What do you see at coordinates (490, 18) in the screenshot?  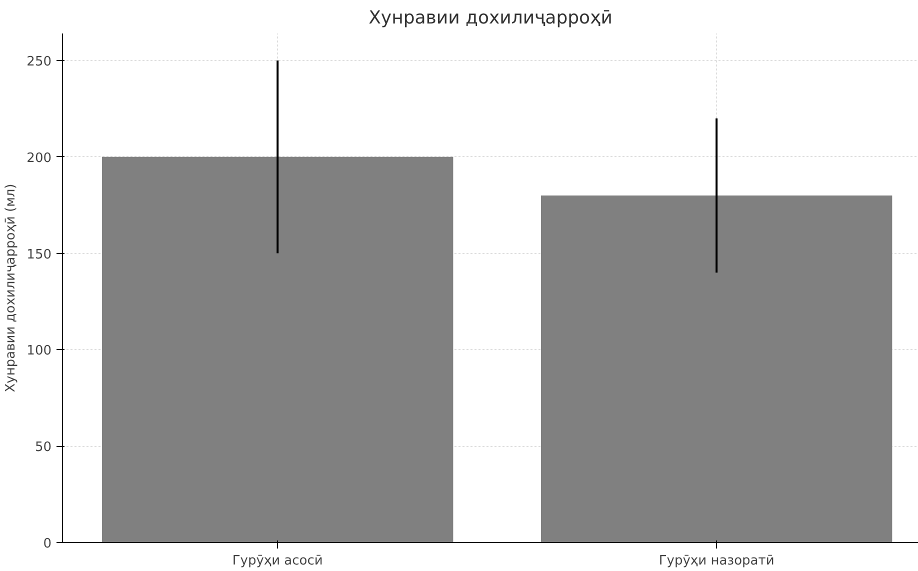 I see `chart-title: Хунравии дохилиҷарроҳӣ` at bounding box center [490, 18].